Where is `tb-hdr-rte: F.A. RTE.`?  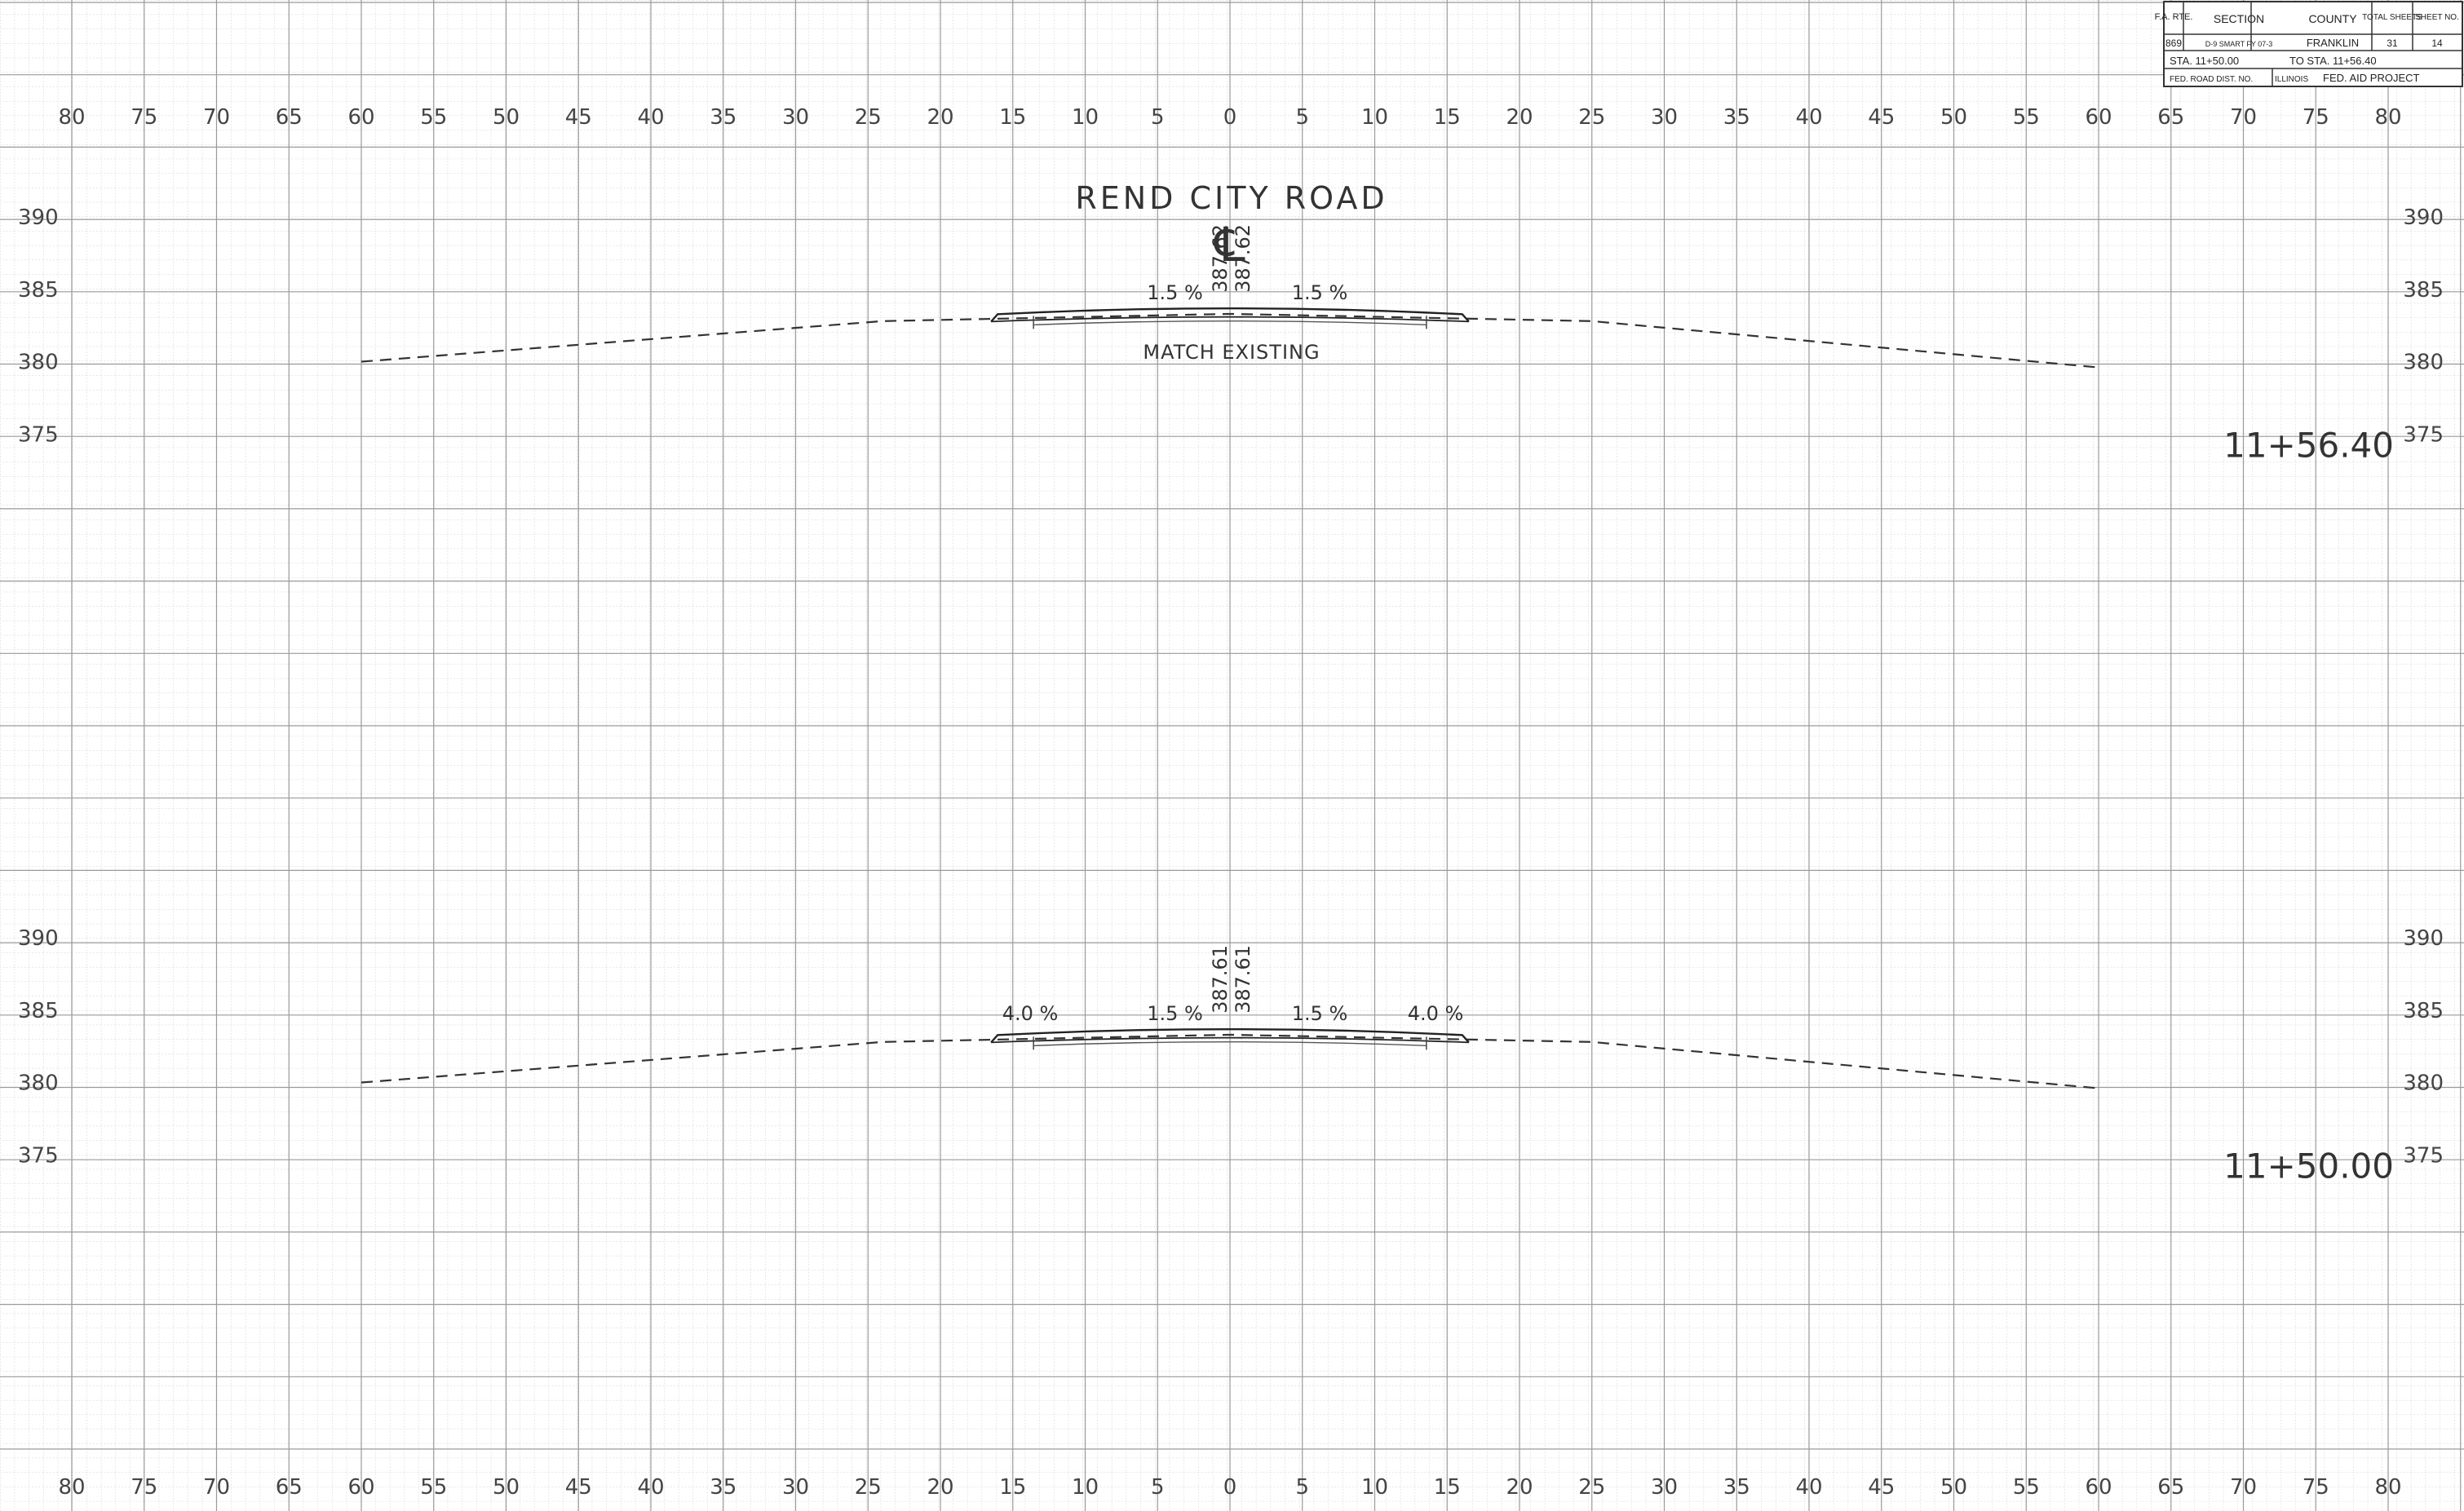
tb-hdr-rte: F.A. RTE. is located at coordinates (2174, 17).